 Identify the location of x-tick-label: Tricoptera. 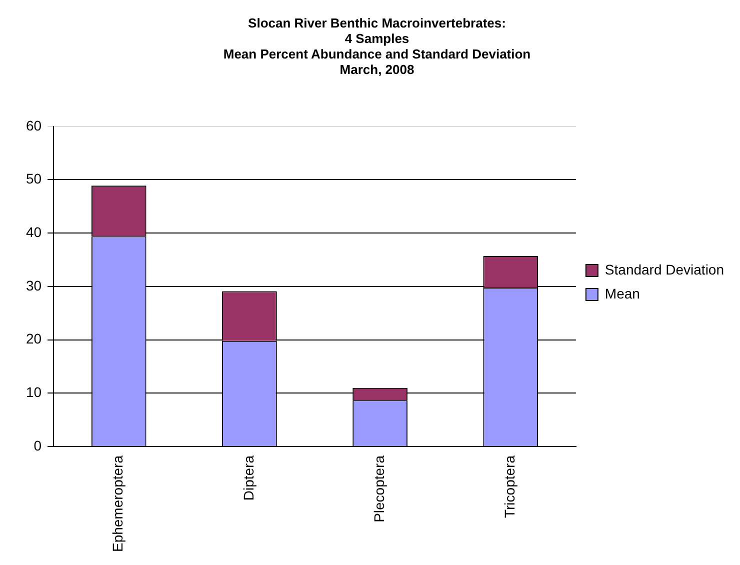
(509, 486).